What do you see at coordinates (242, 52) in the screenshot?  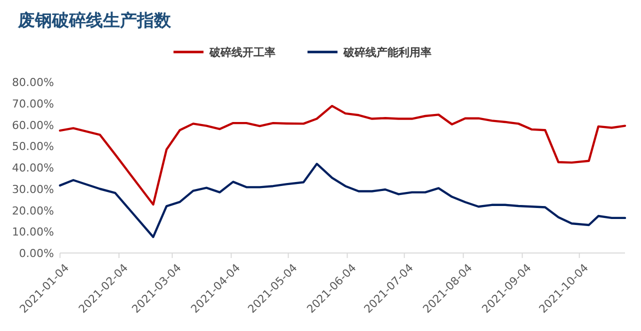 I see `legend-label: 破碎线开工率` at bounding box center [242, 52].